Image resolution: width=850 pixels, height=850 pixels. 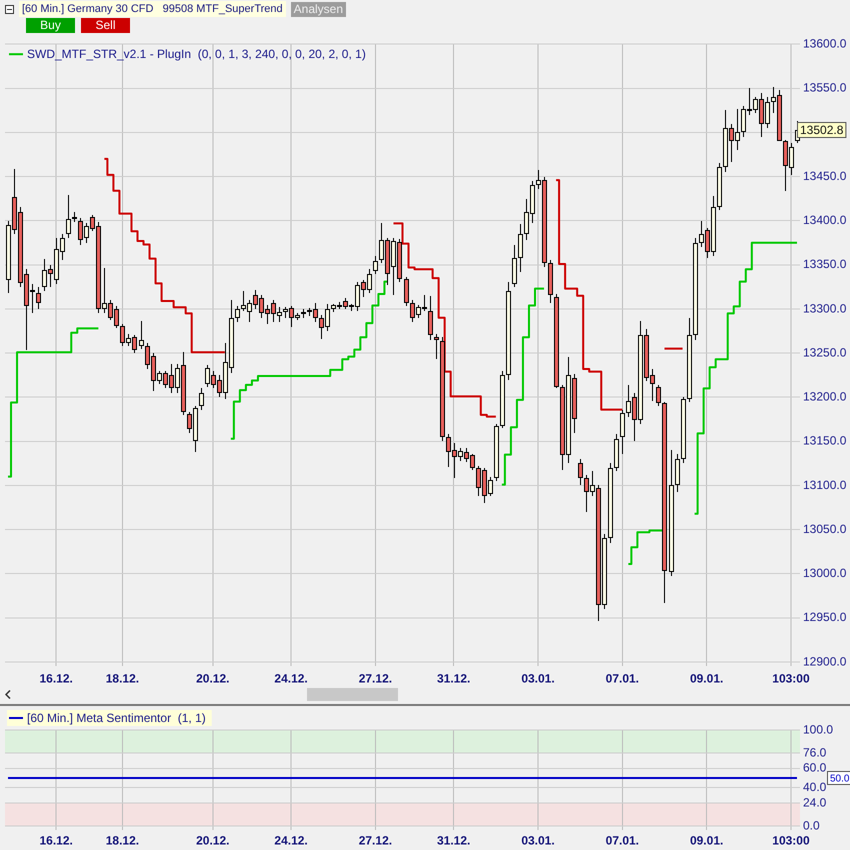 I want to click on y-tick-label: 13250.0, so click(x=825, y=352).